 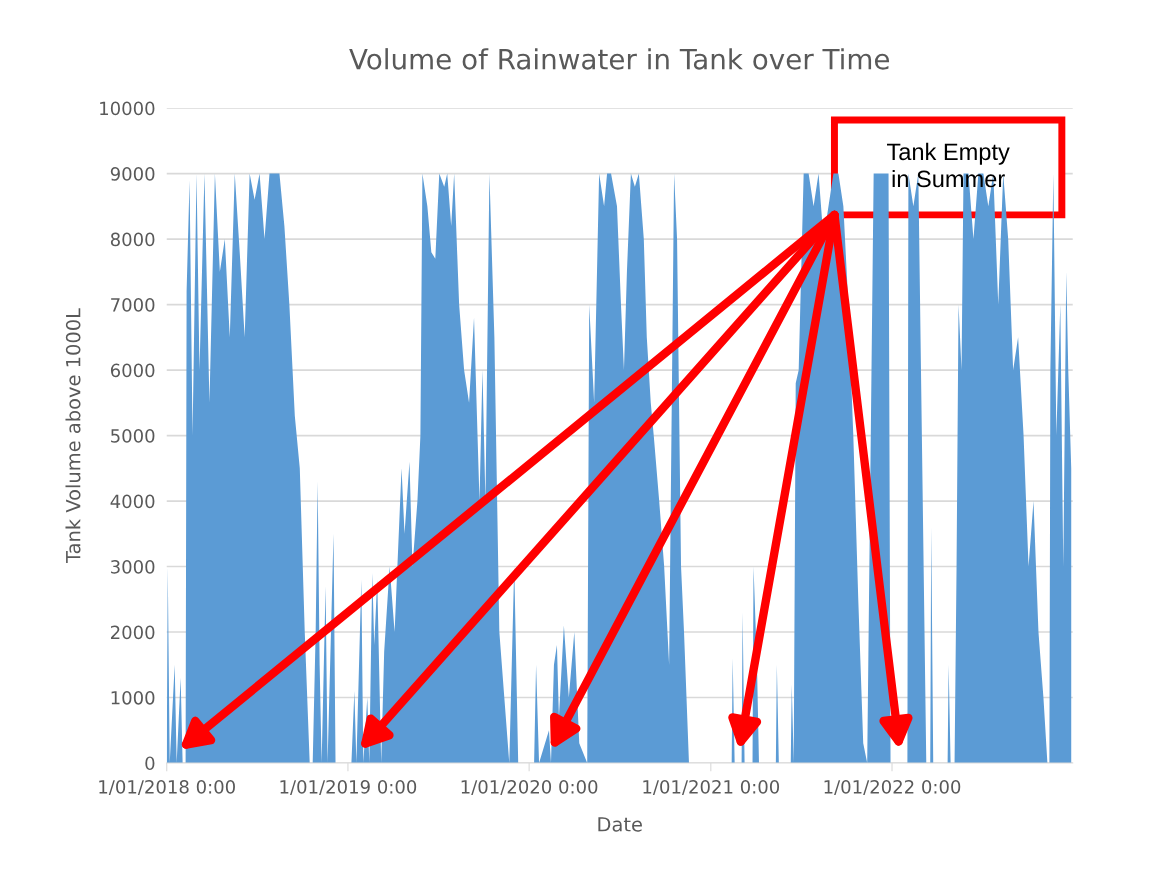 I want to click on chart-title: Volume of Rainwater in Tank over Time, so click(x=619, y=59).